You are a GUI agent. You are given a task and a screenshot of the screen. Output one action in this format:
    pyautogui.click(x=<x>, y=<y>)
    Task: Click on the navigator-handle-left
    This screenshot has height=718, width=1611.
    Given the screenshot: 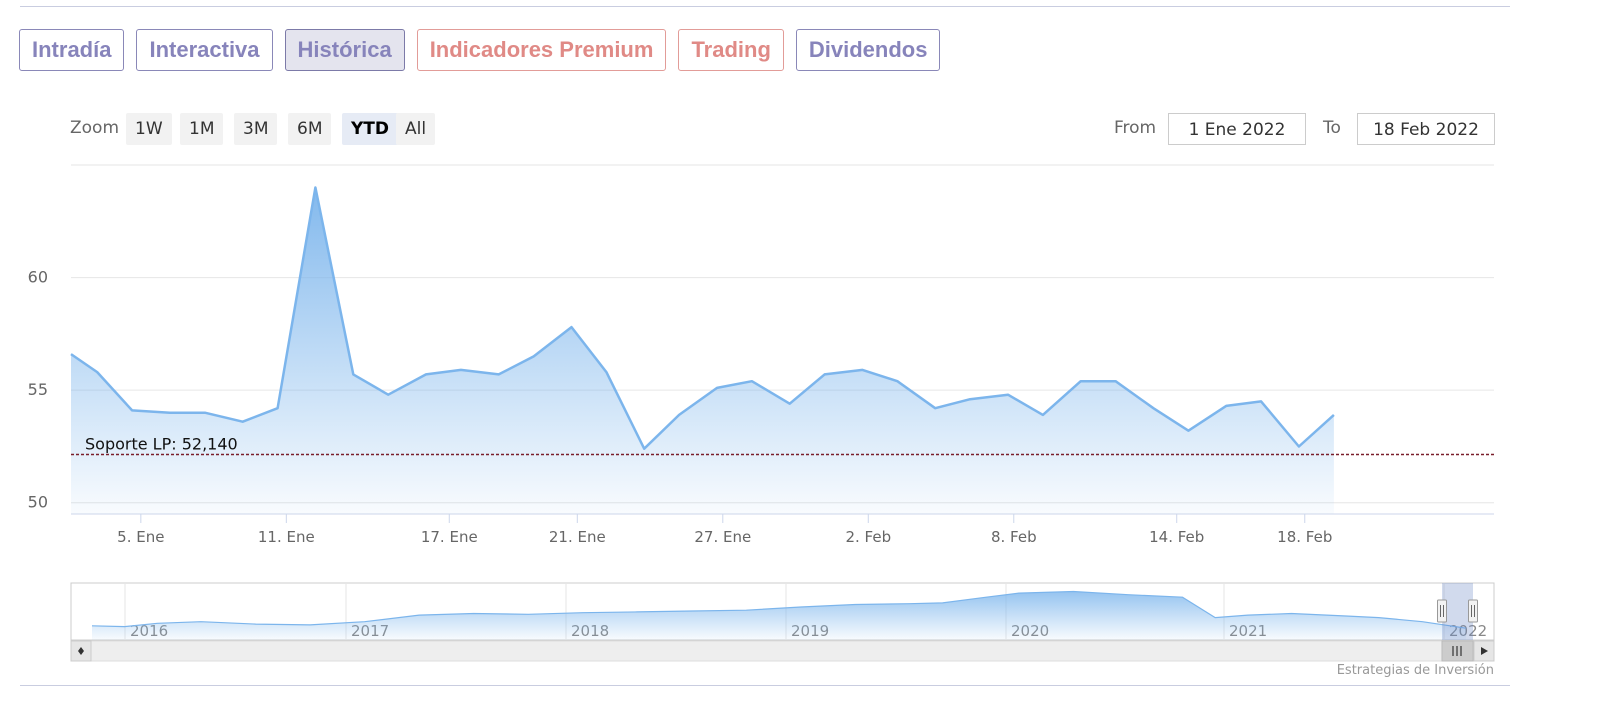 What is the action you would take?
    pyautogui.click(x=1442, y=611)
    